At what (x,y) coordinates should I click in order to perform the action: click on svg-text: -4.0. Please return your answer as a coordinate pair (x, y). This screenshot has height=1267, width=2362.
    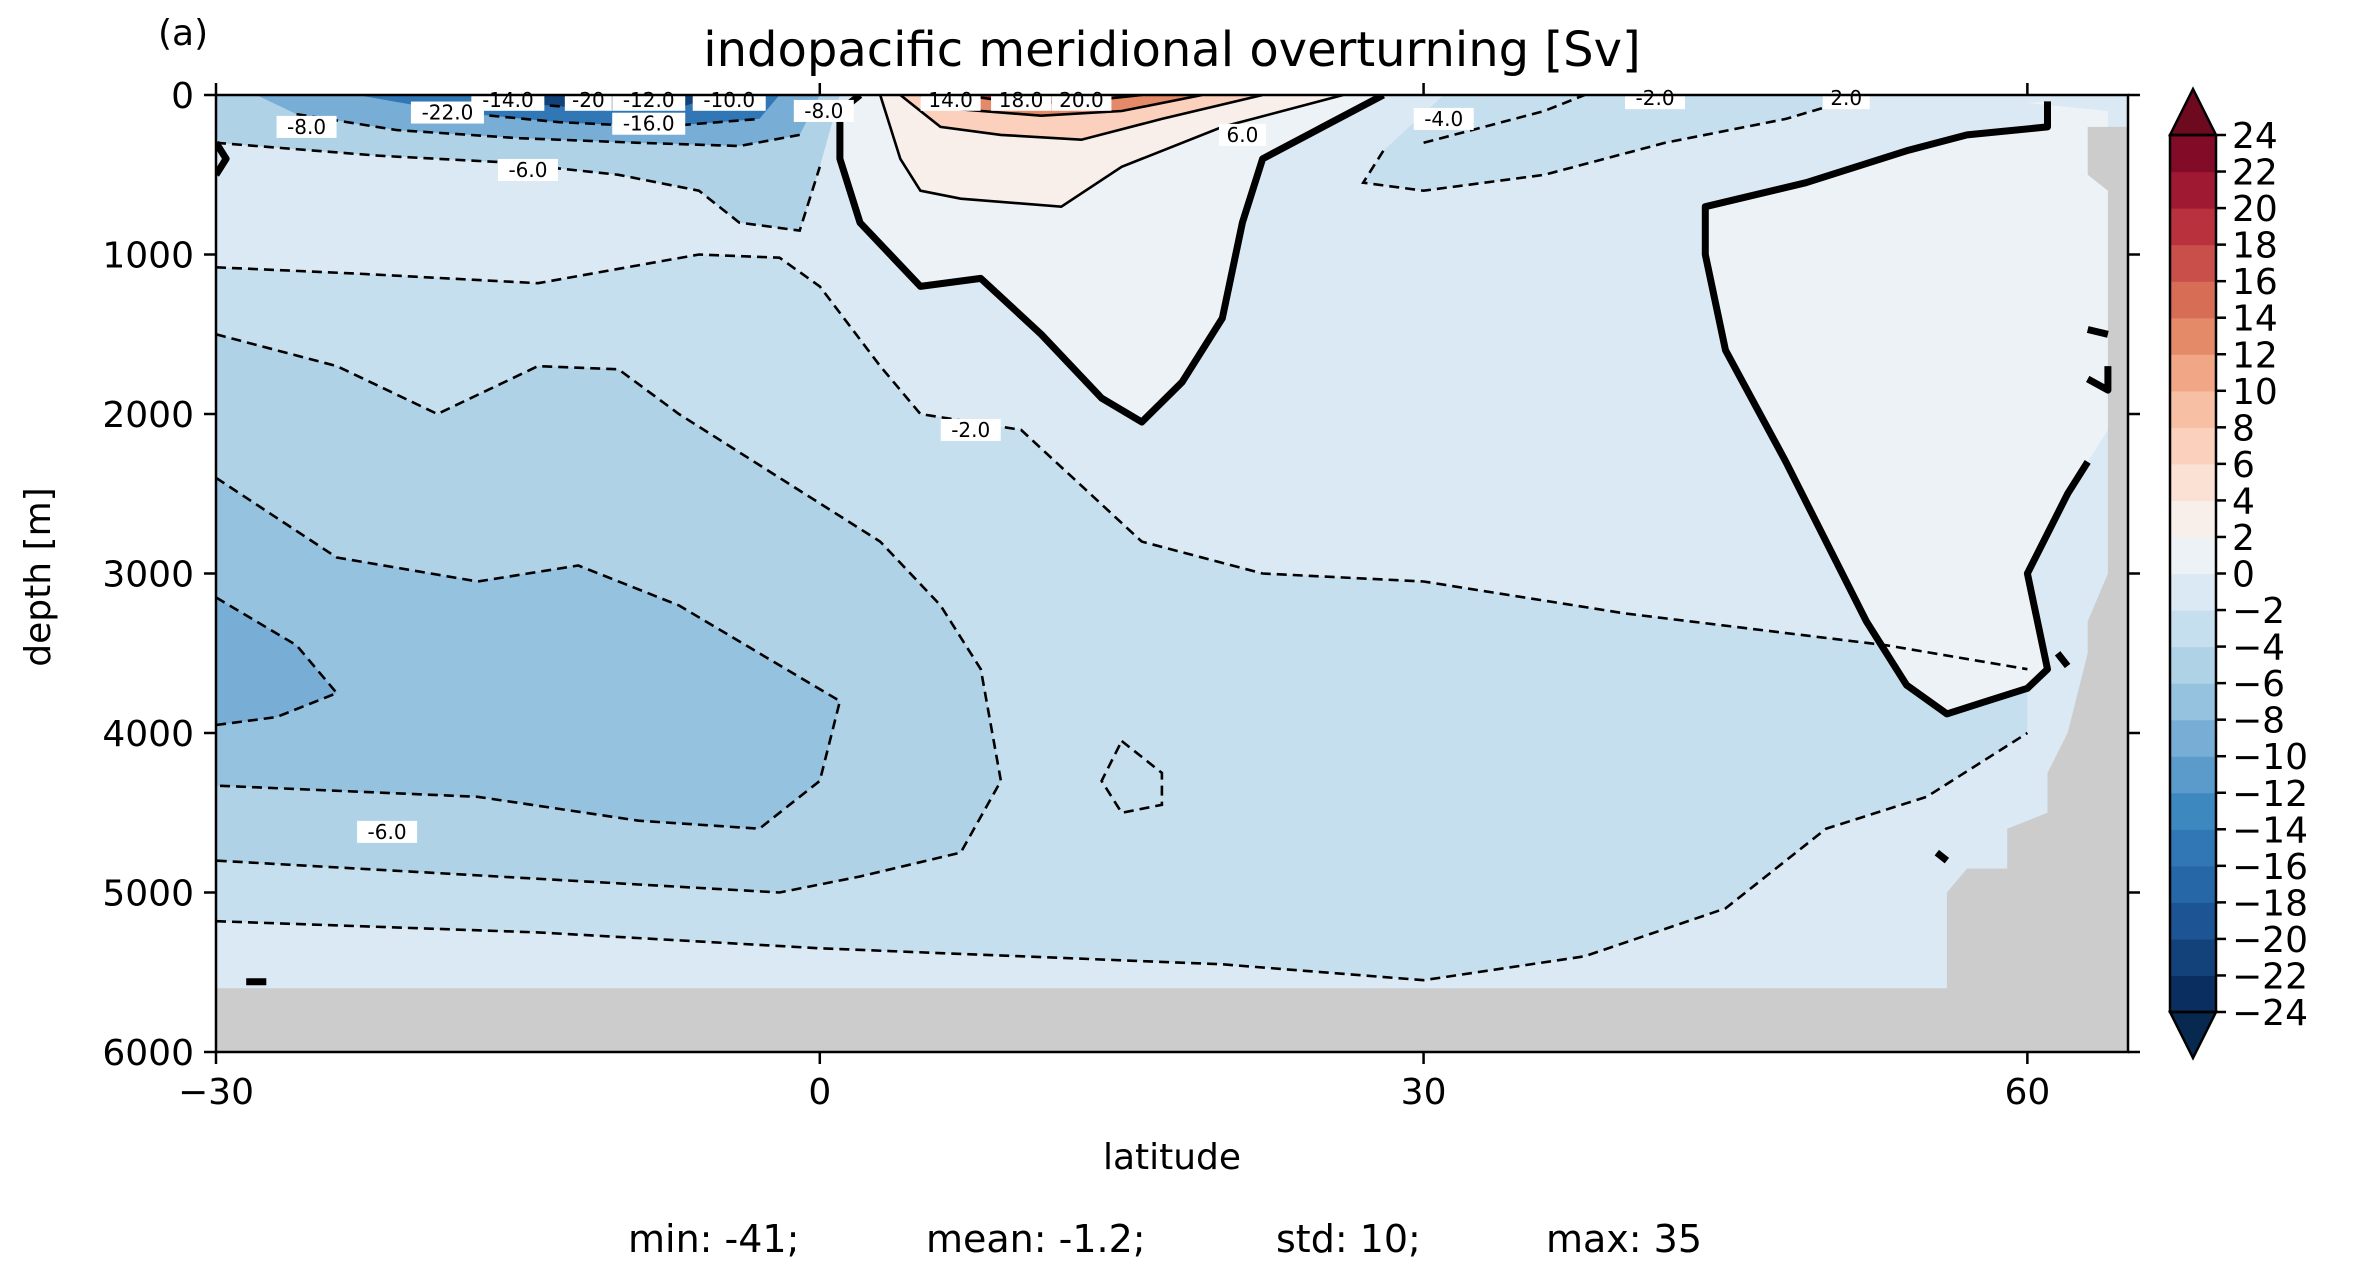
    Looking at the image, I should click on (1443, 119).